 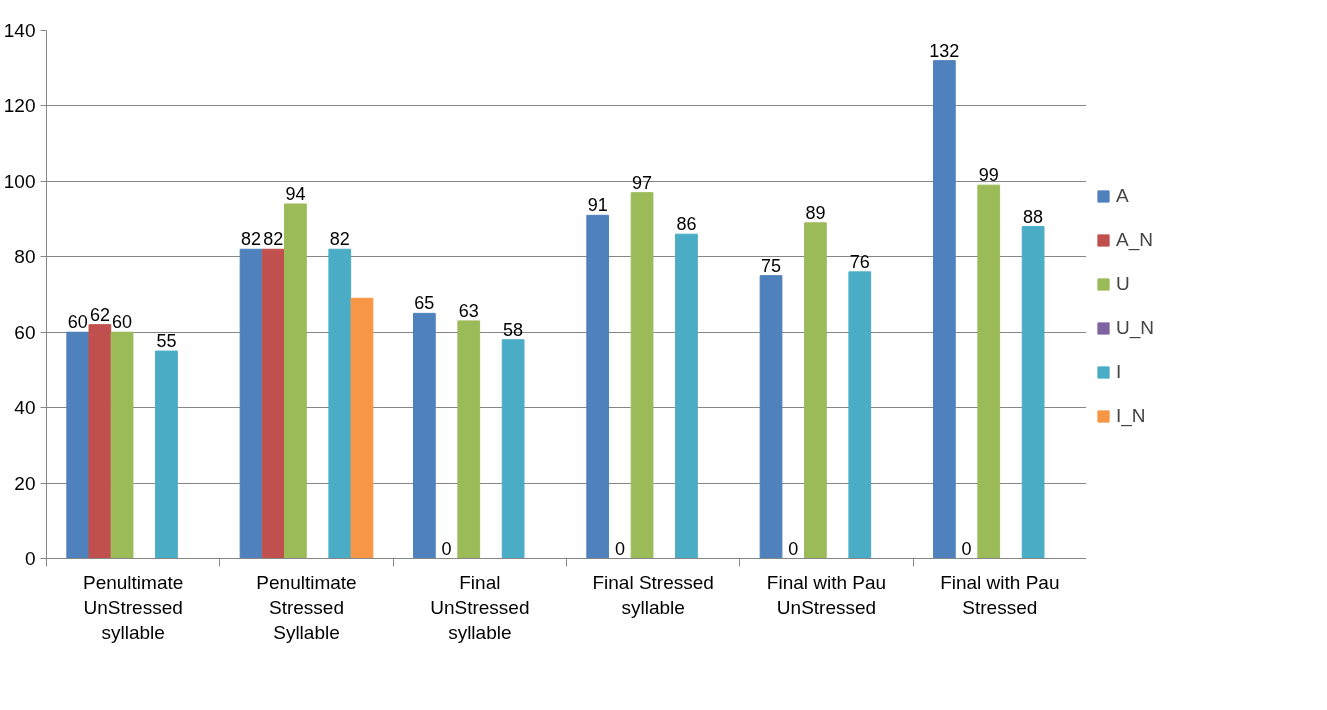 I want to click on legend-label: A_N, so click(x=1134, y=239).